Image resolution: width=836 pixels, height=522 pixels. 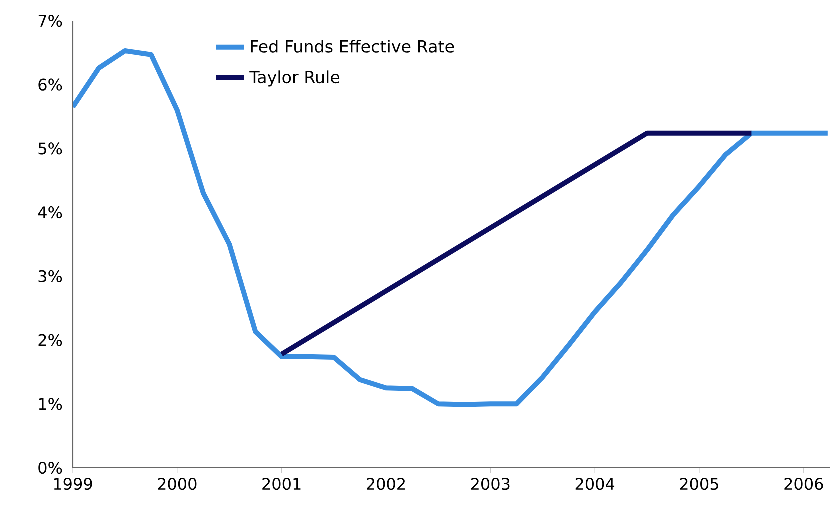 What do you see at coordinates (295, 78) in the screenshot?
I see `legend-label: Taylor Rule` at bounding box center [295, 78].